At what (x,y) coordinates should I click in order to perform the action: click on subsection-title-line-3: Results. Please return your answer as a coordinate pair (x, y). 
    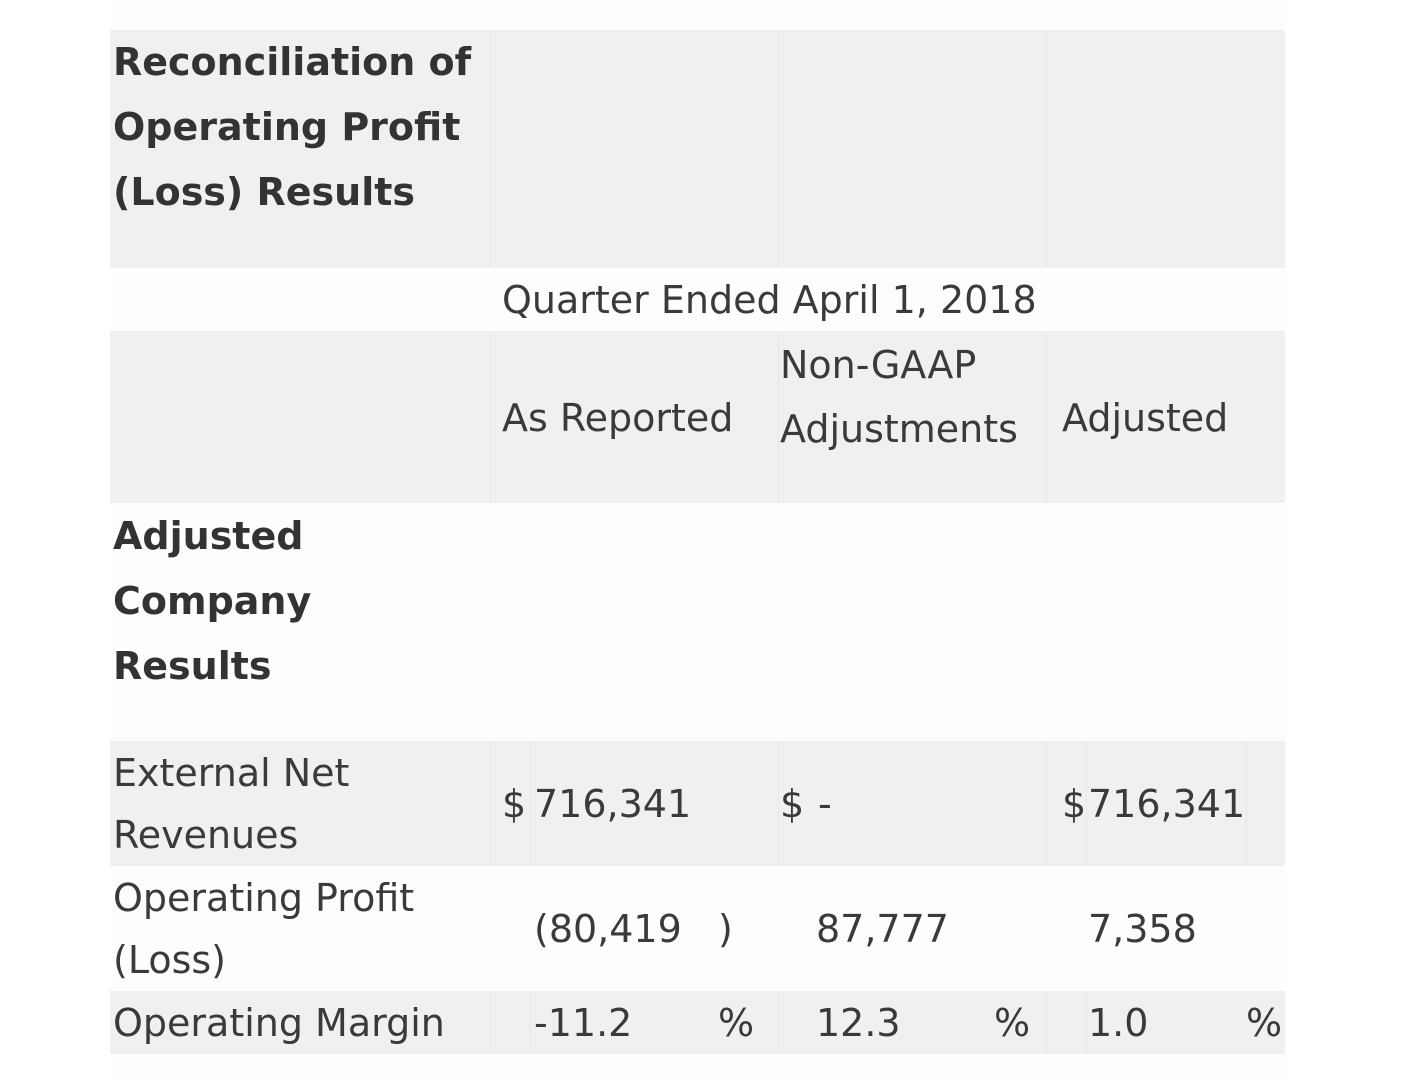
    Looking at the image, I should click on (192, 666).